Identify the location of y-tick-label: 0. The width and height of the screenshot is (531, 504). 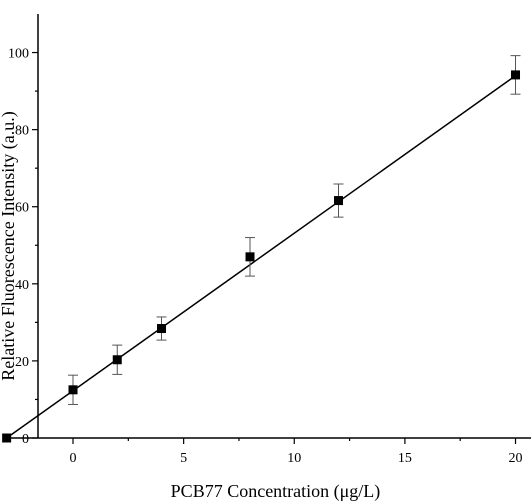
(25, 439).